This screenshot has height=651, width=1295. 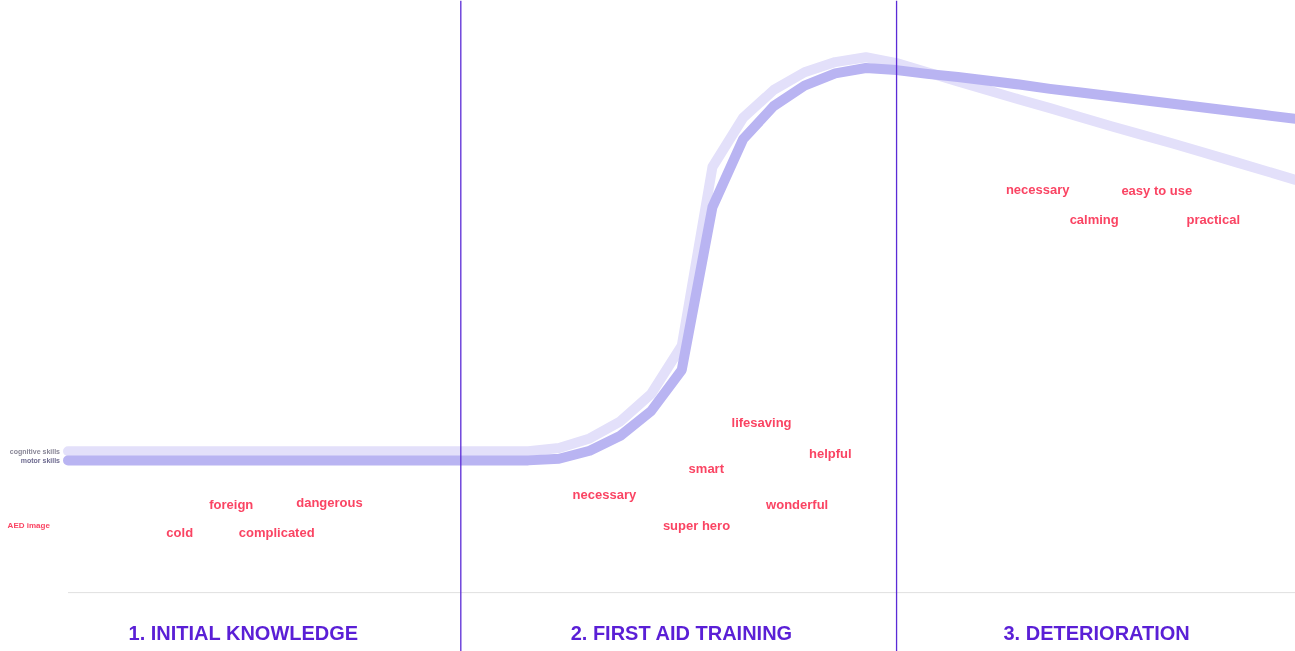 I want to click on text: 3. DETERIORATION, so click(x=1096, y=632).